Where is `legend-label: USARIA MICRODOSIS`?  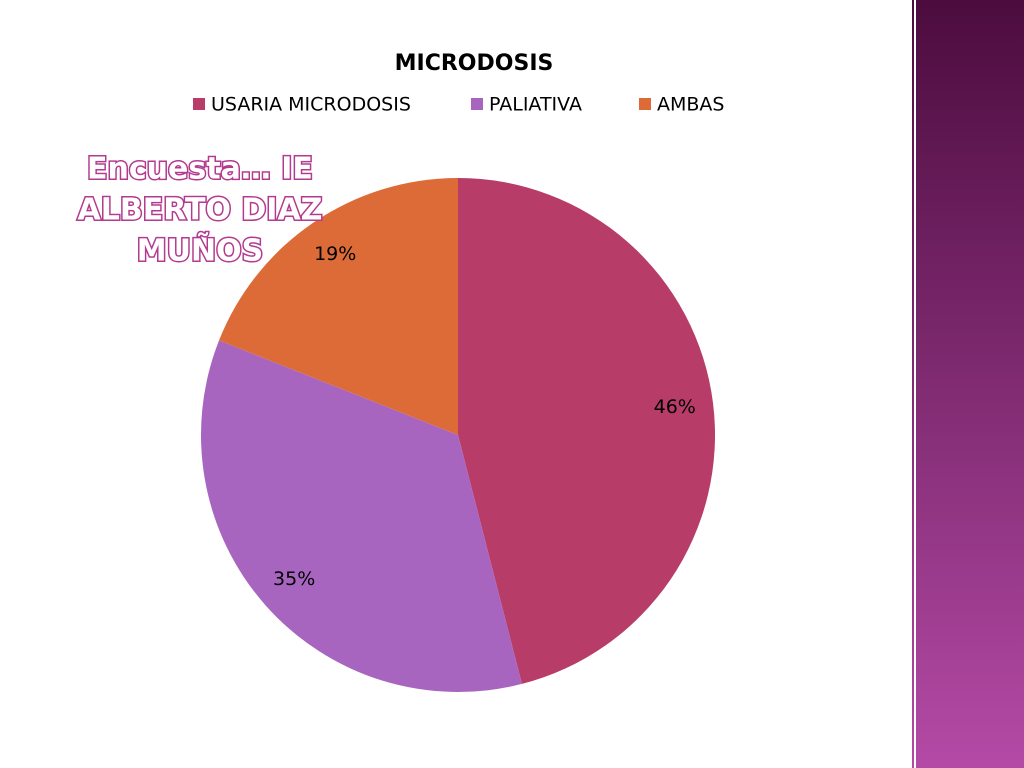
legend-label: USARIA MICRODOSIS is located at coordinates (311, 105).